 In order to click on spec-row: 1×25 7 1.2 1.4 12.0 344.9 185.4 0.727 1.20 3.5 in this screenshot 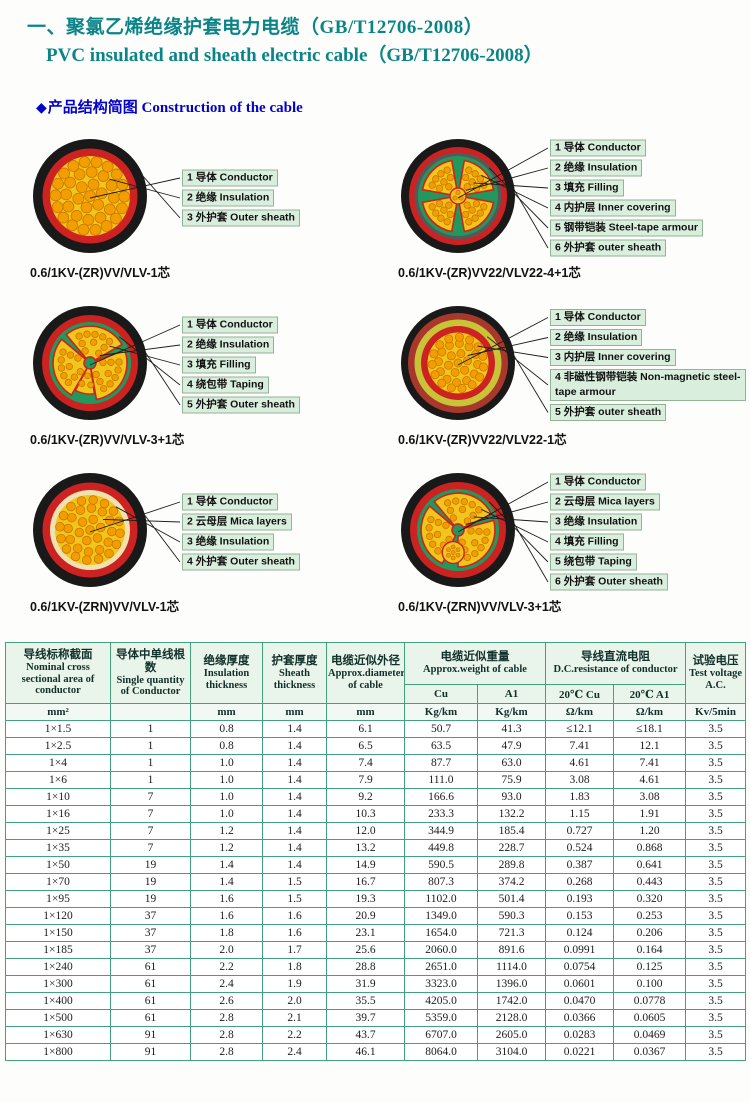, I will do `click(376, 831)`.